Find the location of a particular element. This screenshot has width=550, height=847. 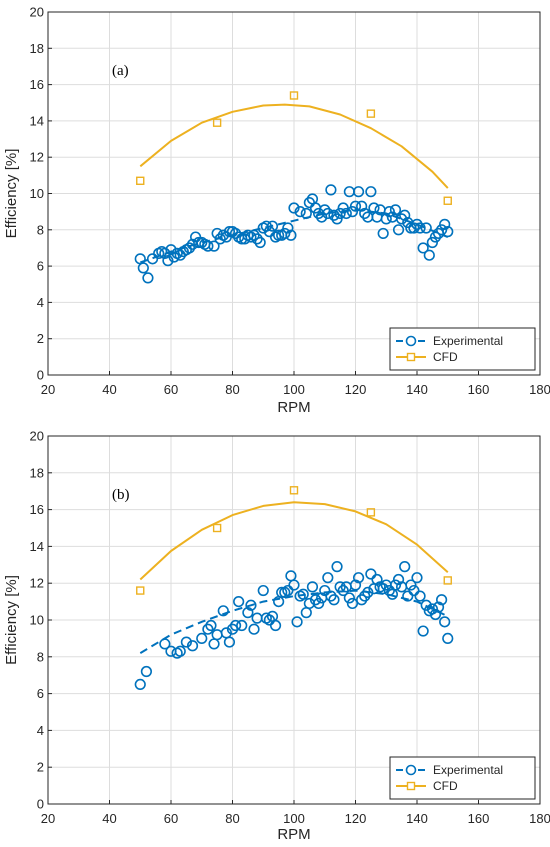

y-tick-label: 18 is located at coordinates (37, 48).